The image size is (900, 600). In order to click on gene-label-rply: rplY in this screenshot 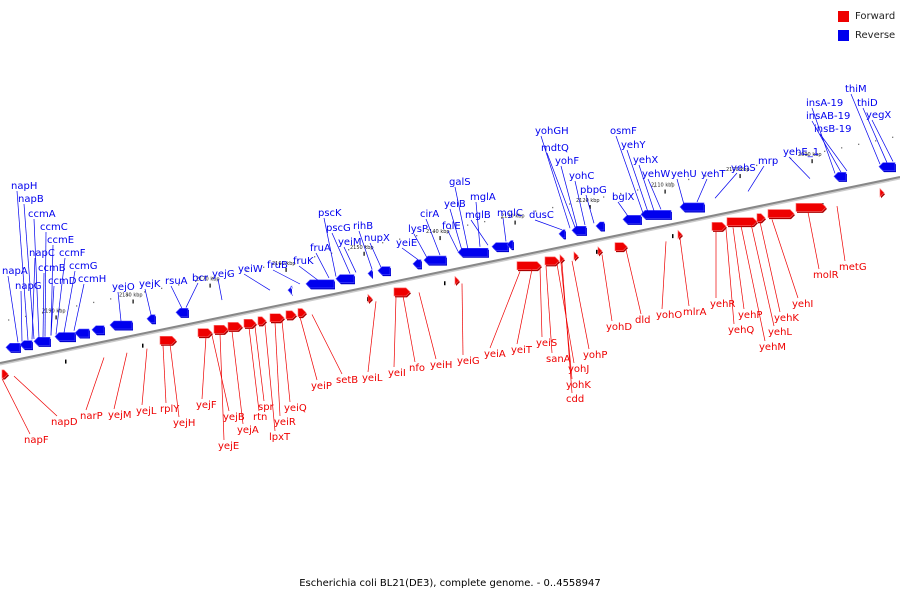, I will do `click(170, 409)`.